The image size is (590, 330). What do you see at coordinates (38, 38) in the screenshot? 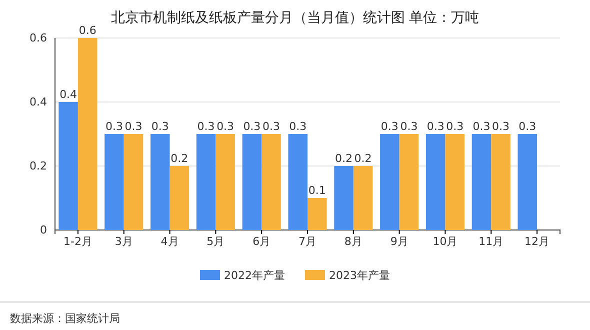
I see `y-tick-label: 0.6` at bounding box center [38, 38].